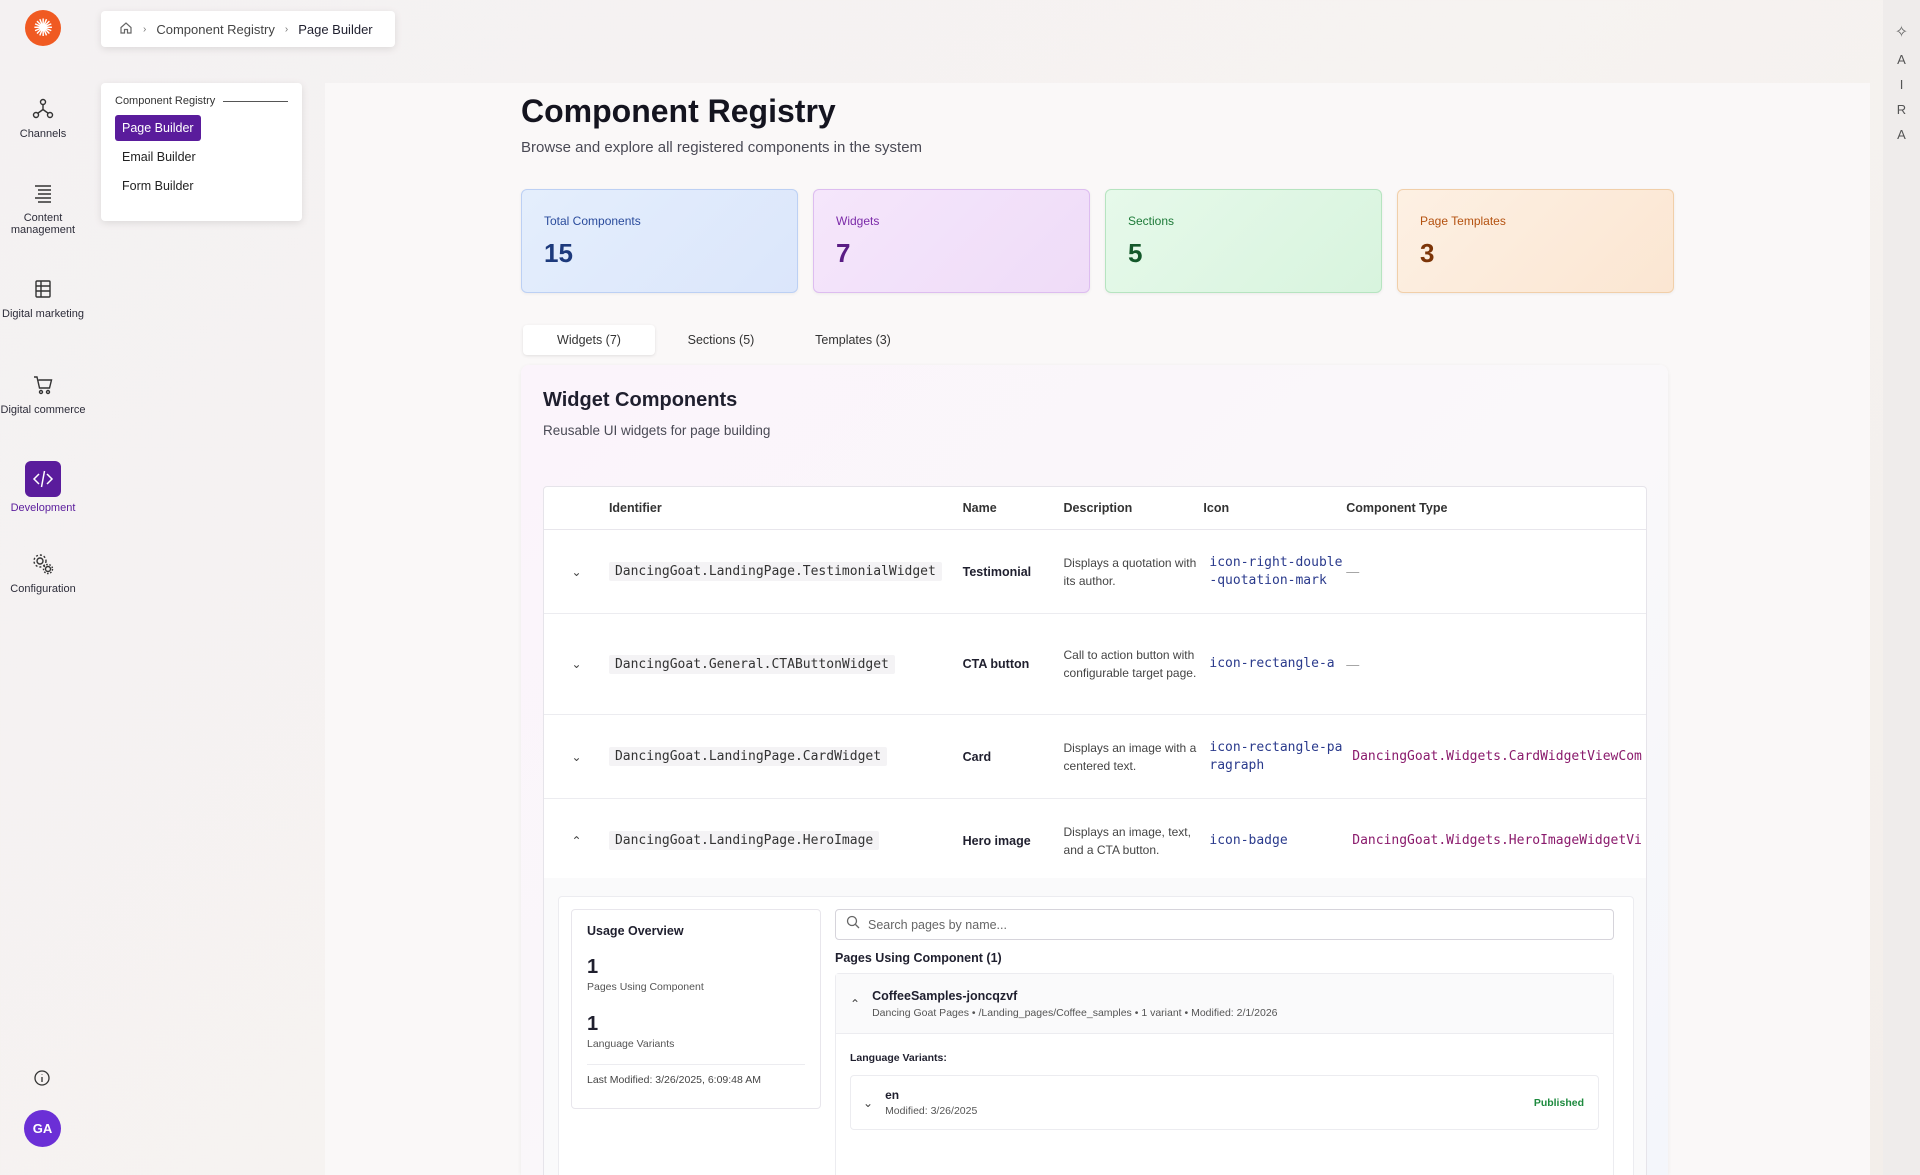 The height and width of the screenshot is (1175, 1920). Describe the element at coordinates (1463, 221) in the screenshot. I see `stat-label: Page Templates` at that location.